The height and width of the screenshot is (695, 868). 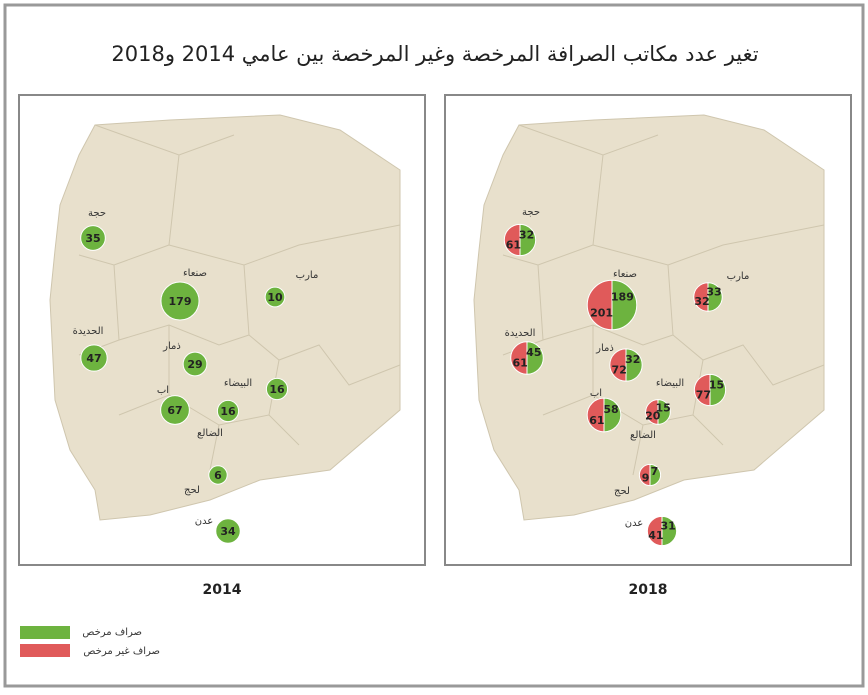 I want to click on bubble-label: 6, so click(x=218, y=475).